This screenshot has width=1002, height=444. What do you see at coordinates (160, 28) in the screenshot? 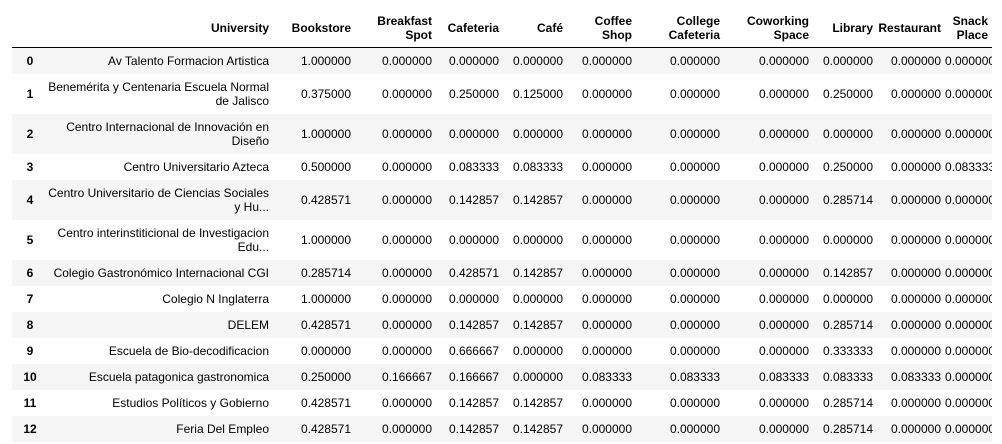
I see `column-header: University` at bounding box center [160, 28].